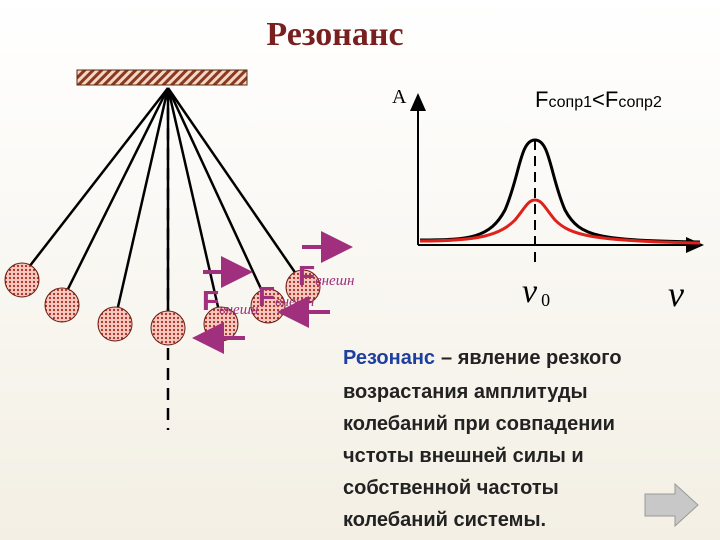 The height and width of the screenshot is (540, 720). I want to click on force-arrows, so click(272, 292).